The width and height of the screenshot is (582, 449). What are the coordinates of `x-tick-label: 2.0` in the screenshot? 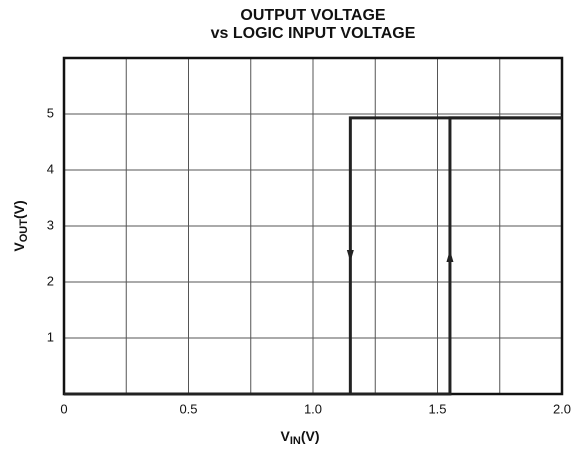 It's located at (562, 408).